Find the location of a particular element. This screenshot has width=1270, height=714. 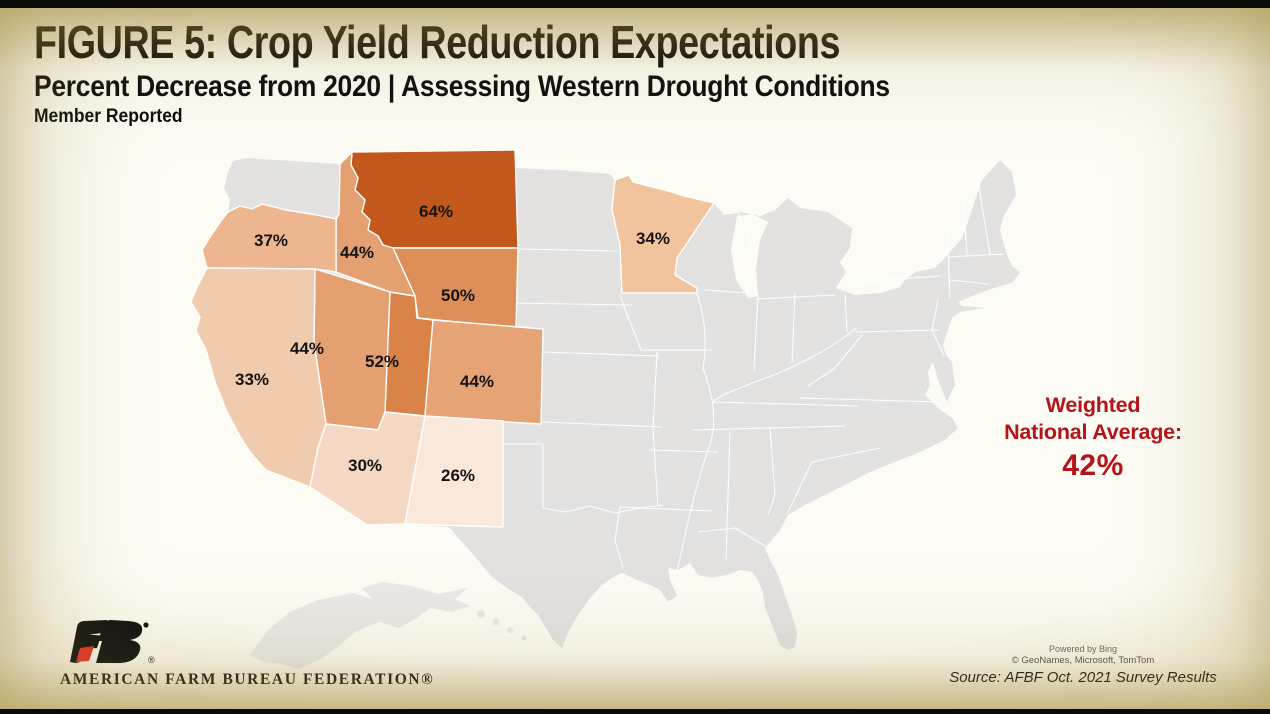

state-value-label-ut: 52% is located at coordinates (382, 361).